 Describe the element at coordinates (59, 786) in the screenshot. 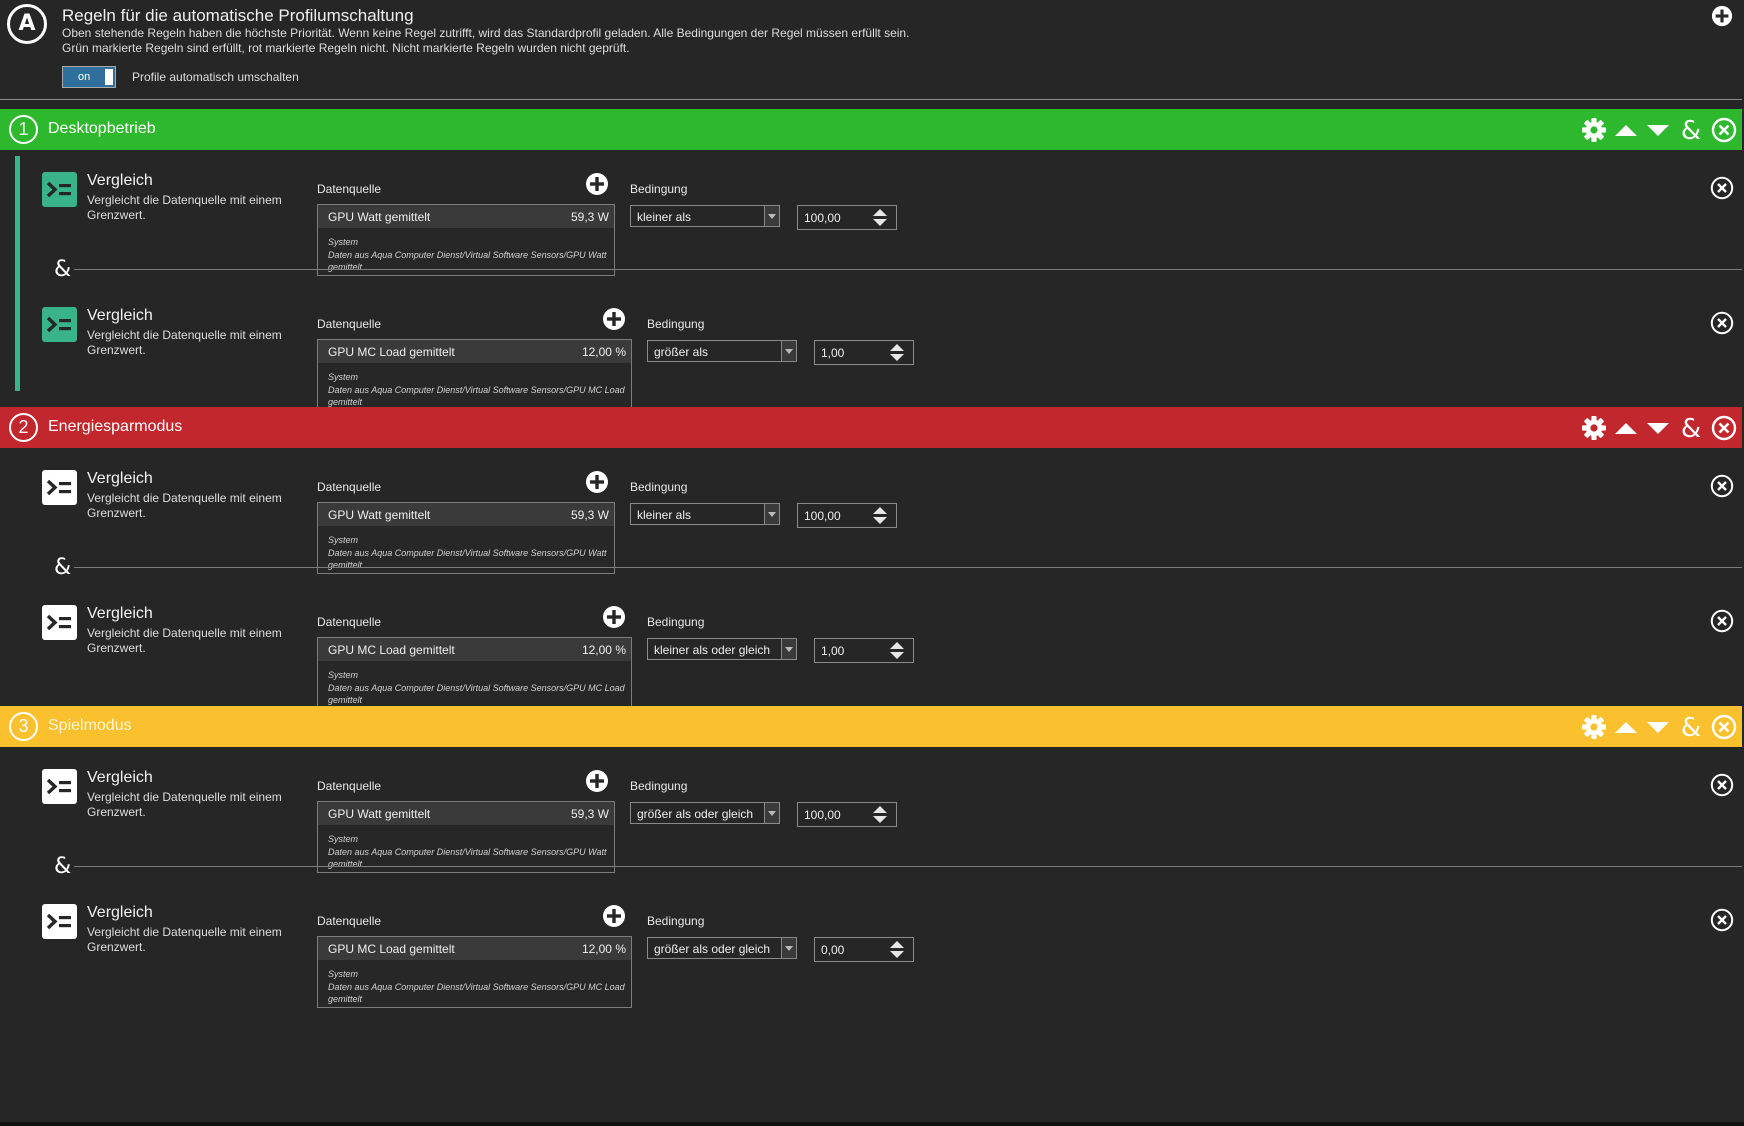

I see `condition-greater-equal-icon` at that location.